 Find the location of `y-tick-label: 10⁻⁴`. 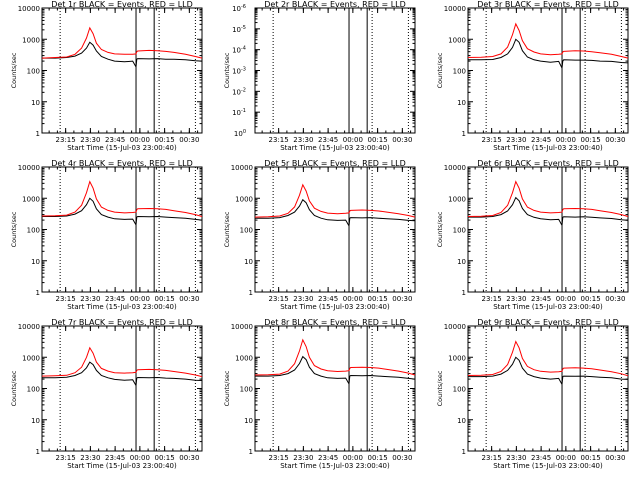

y-tick-label: 10⁻⁴ is located at coordinates (239, 50).